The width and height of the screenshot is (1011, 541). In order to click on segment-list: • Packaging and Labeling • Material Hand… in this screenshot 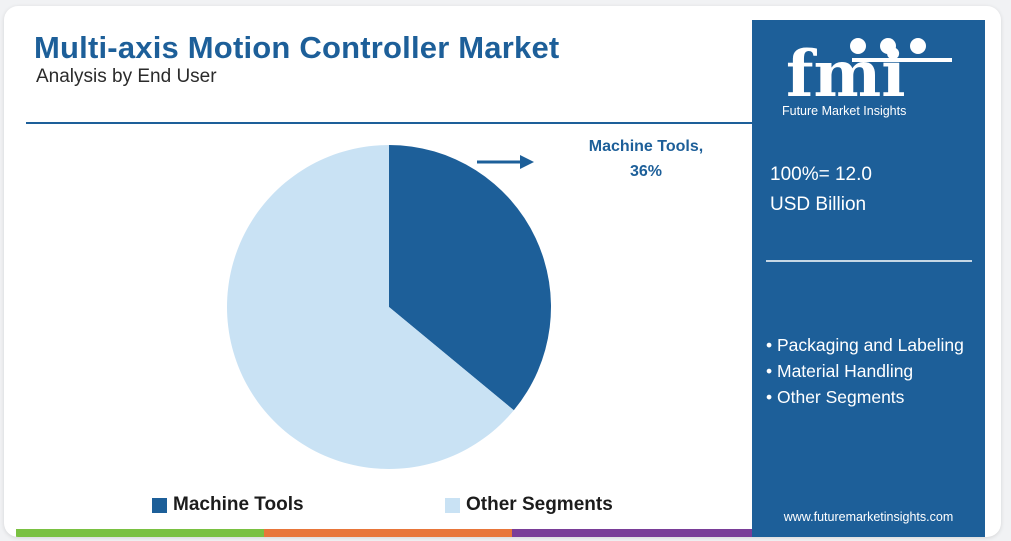, I will do `click(871, 371)`.